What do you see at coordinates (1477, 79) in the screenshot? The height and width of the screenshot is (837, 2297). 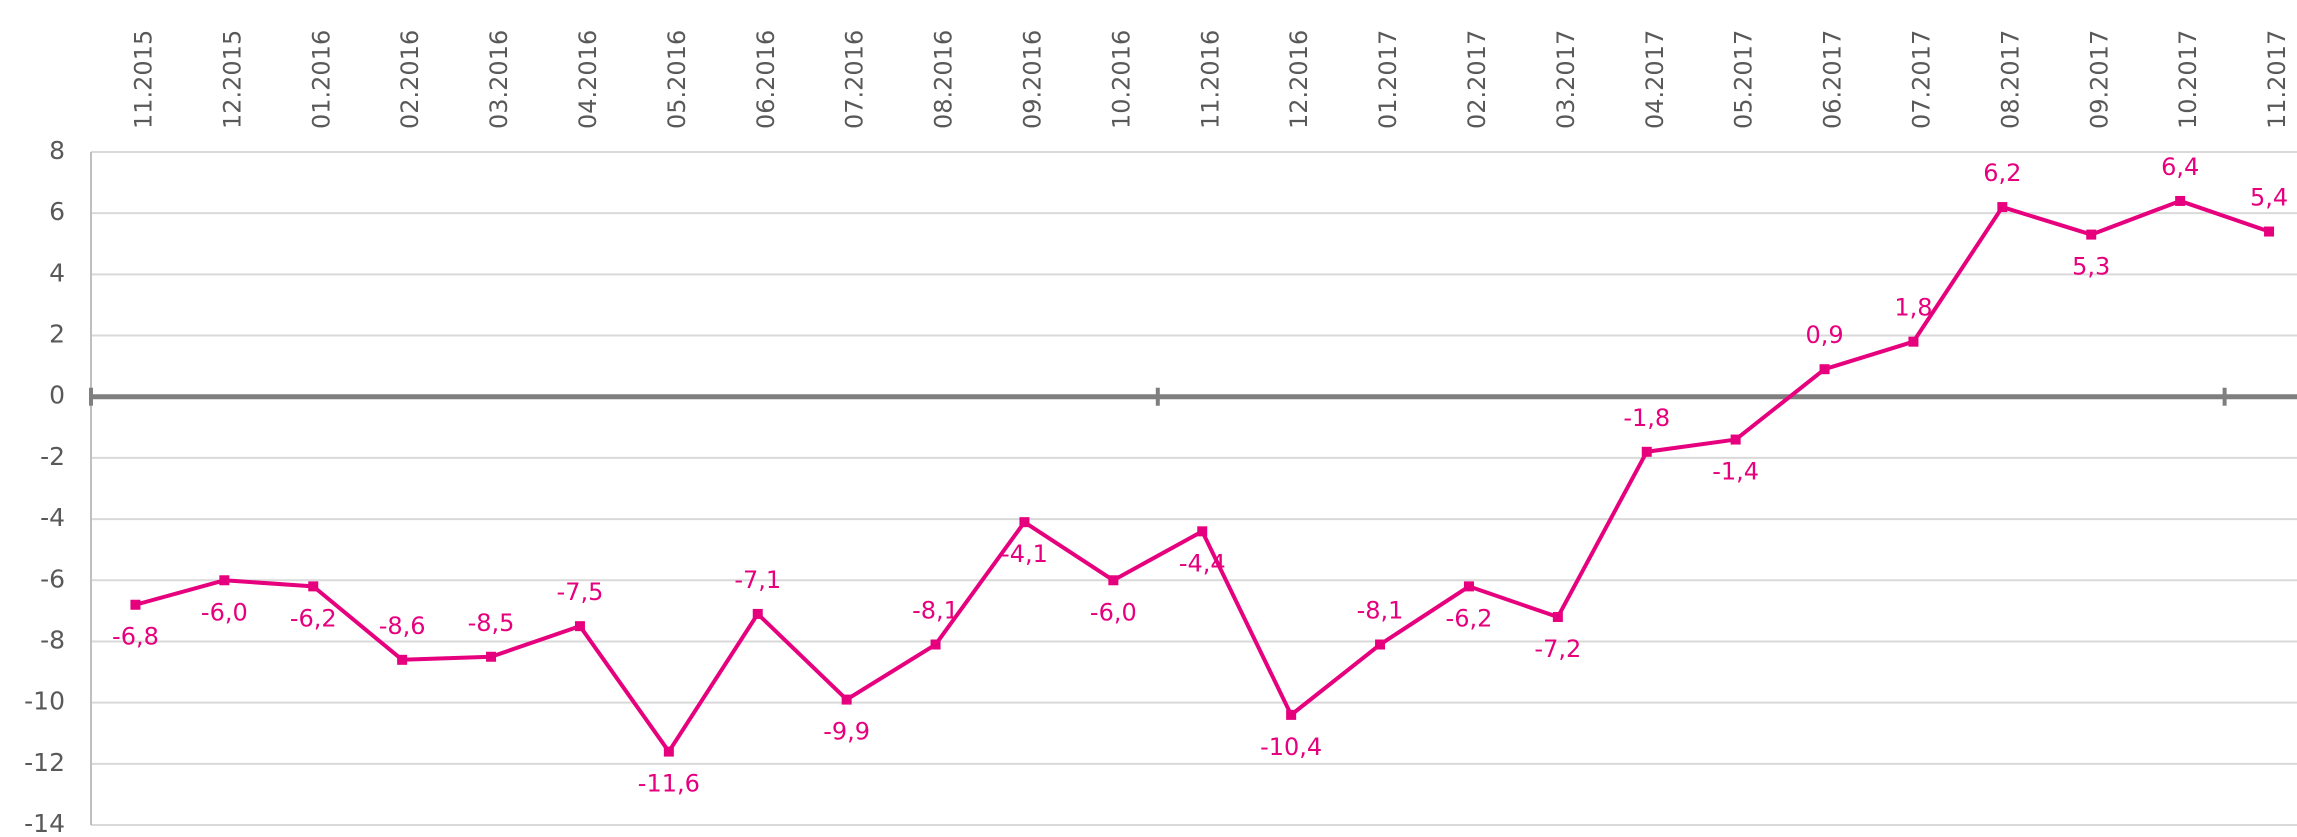 I see `x-tick-label: 02.2017` at bounding box center [1477, 79].